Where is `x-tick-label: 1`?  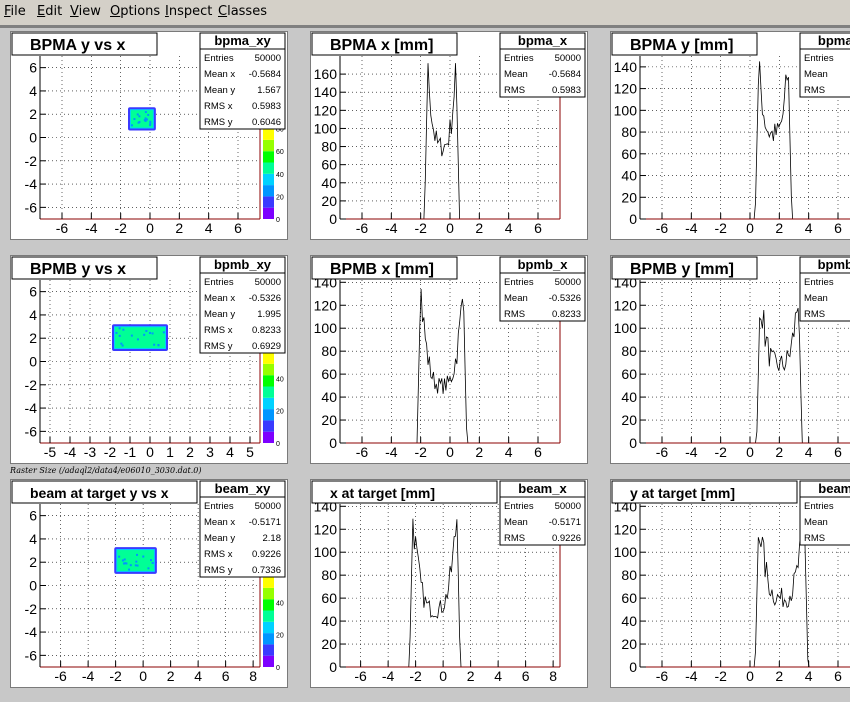 x-tick-label: 1 is located at coordinates (170, 452).